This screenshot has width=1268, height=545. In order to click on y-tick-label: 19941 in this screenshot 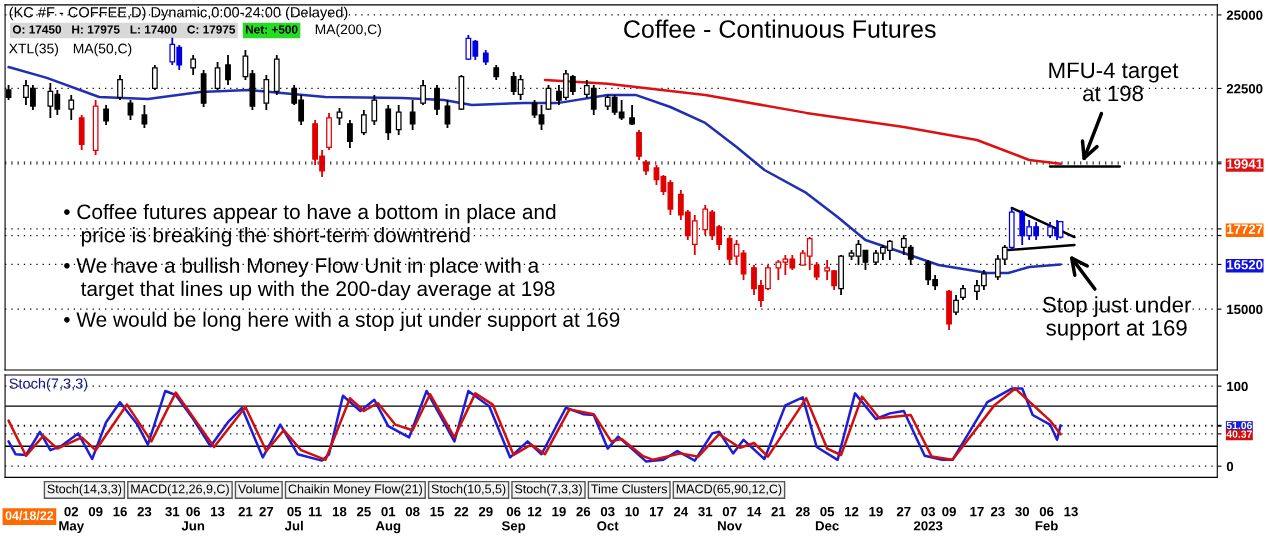, I will do `click(1245, 164)`.